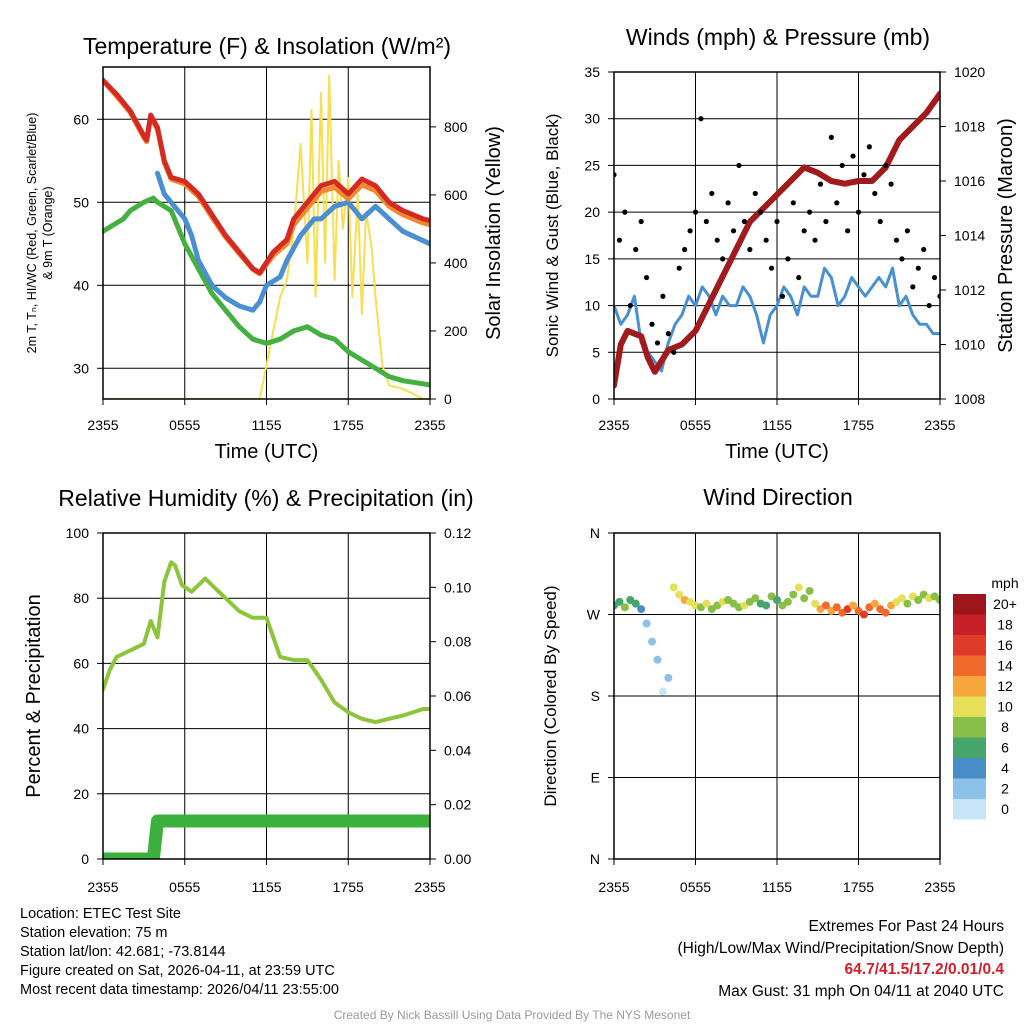 The width and height of the screenshot is (1024, 1024). Describe the element at coordinates (969, 399) in the screenshot. I see `y-right-tick-label: 1008` at that location.